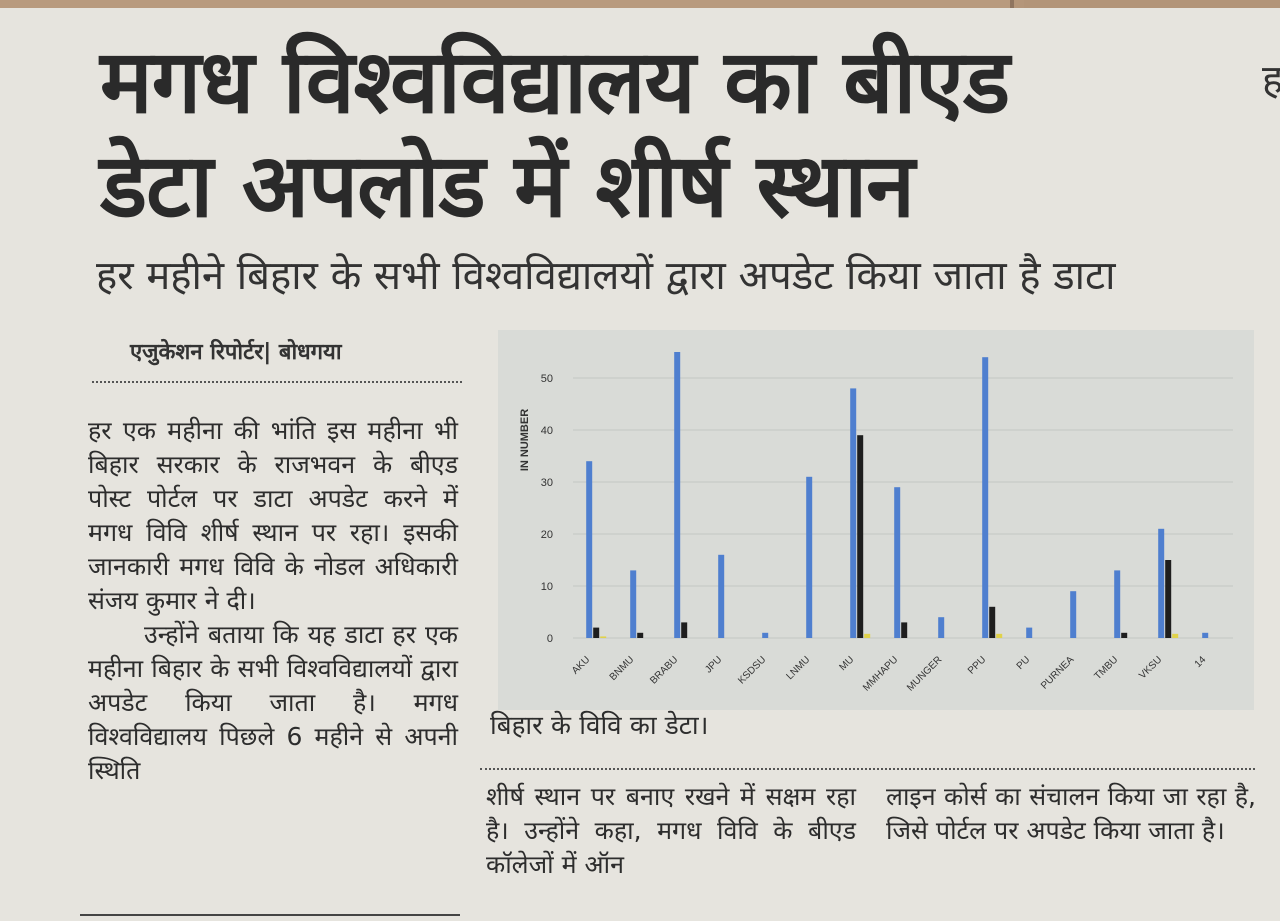 This screenshot has height=921, width=1280. Describe the element at coordinates (547, 431) in the screenshot. I see `y-tick-label: 40` at that location.